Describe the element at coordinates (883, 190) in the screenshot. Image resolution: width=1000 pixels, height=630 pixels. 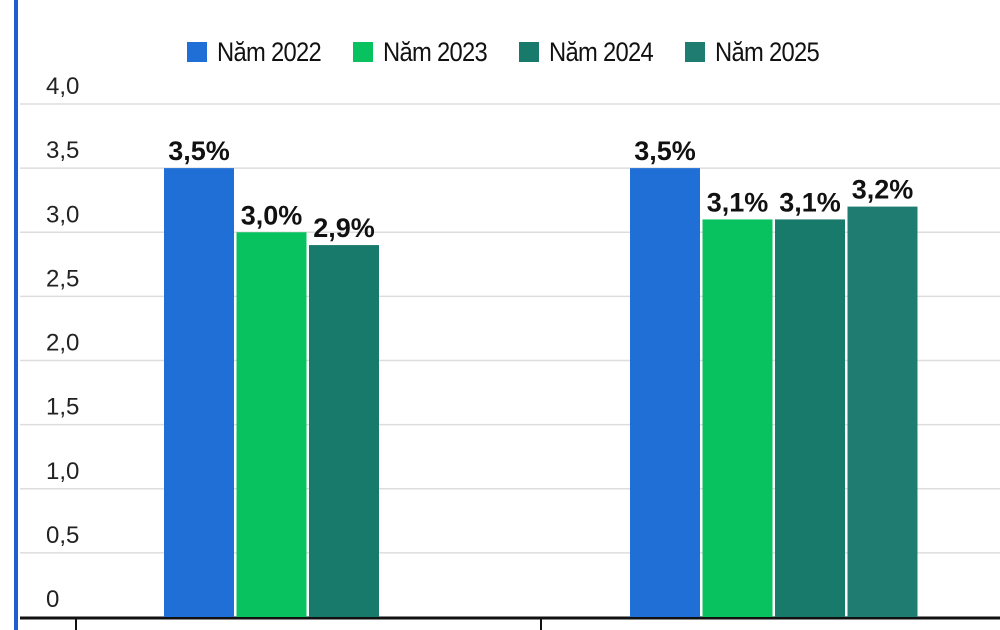
I see `data-label: 3,2%` at that location.